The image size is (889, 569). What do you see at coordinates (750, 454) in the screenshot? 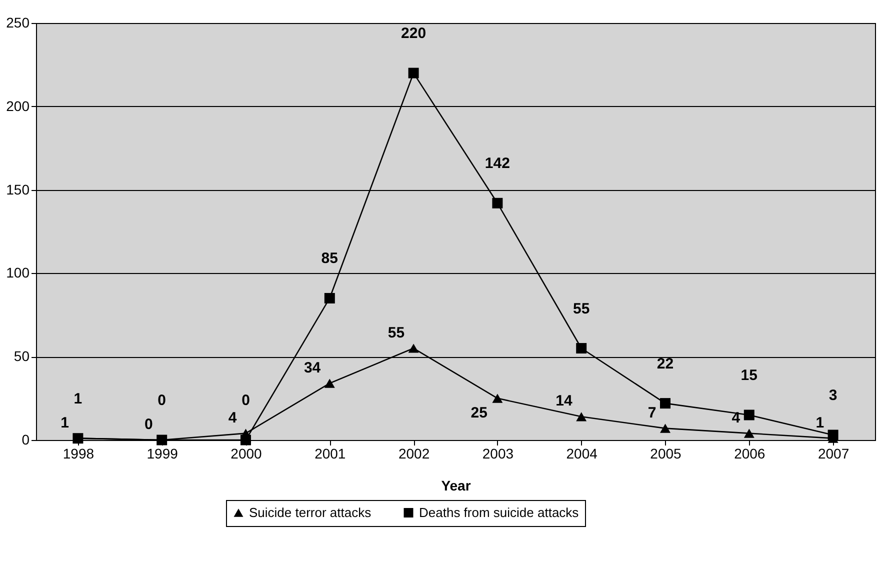
I see `x-tick-label: 2006` at bounding box center [750, 454].